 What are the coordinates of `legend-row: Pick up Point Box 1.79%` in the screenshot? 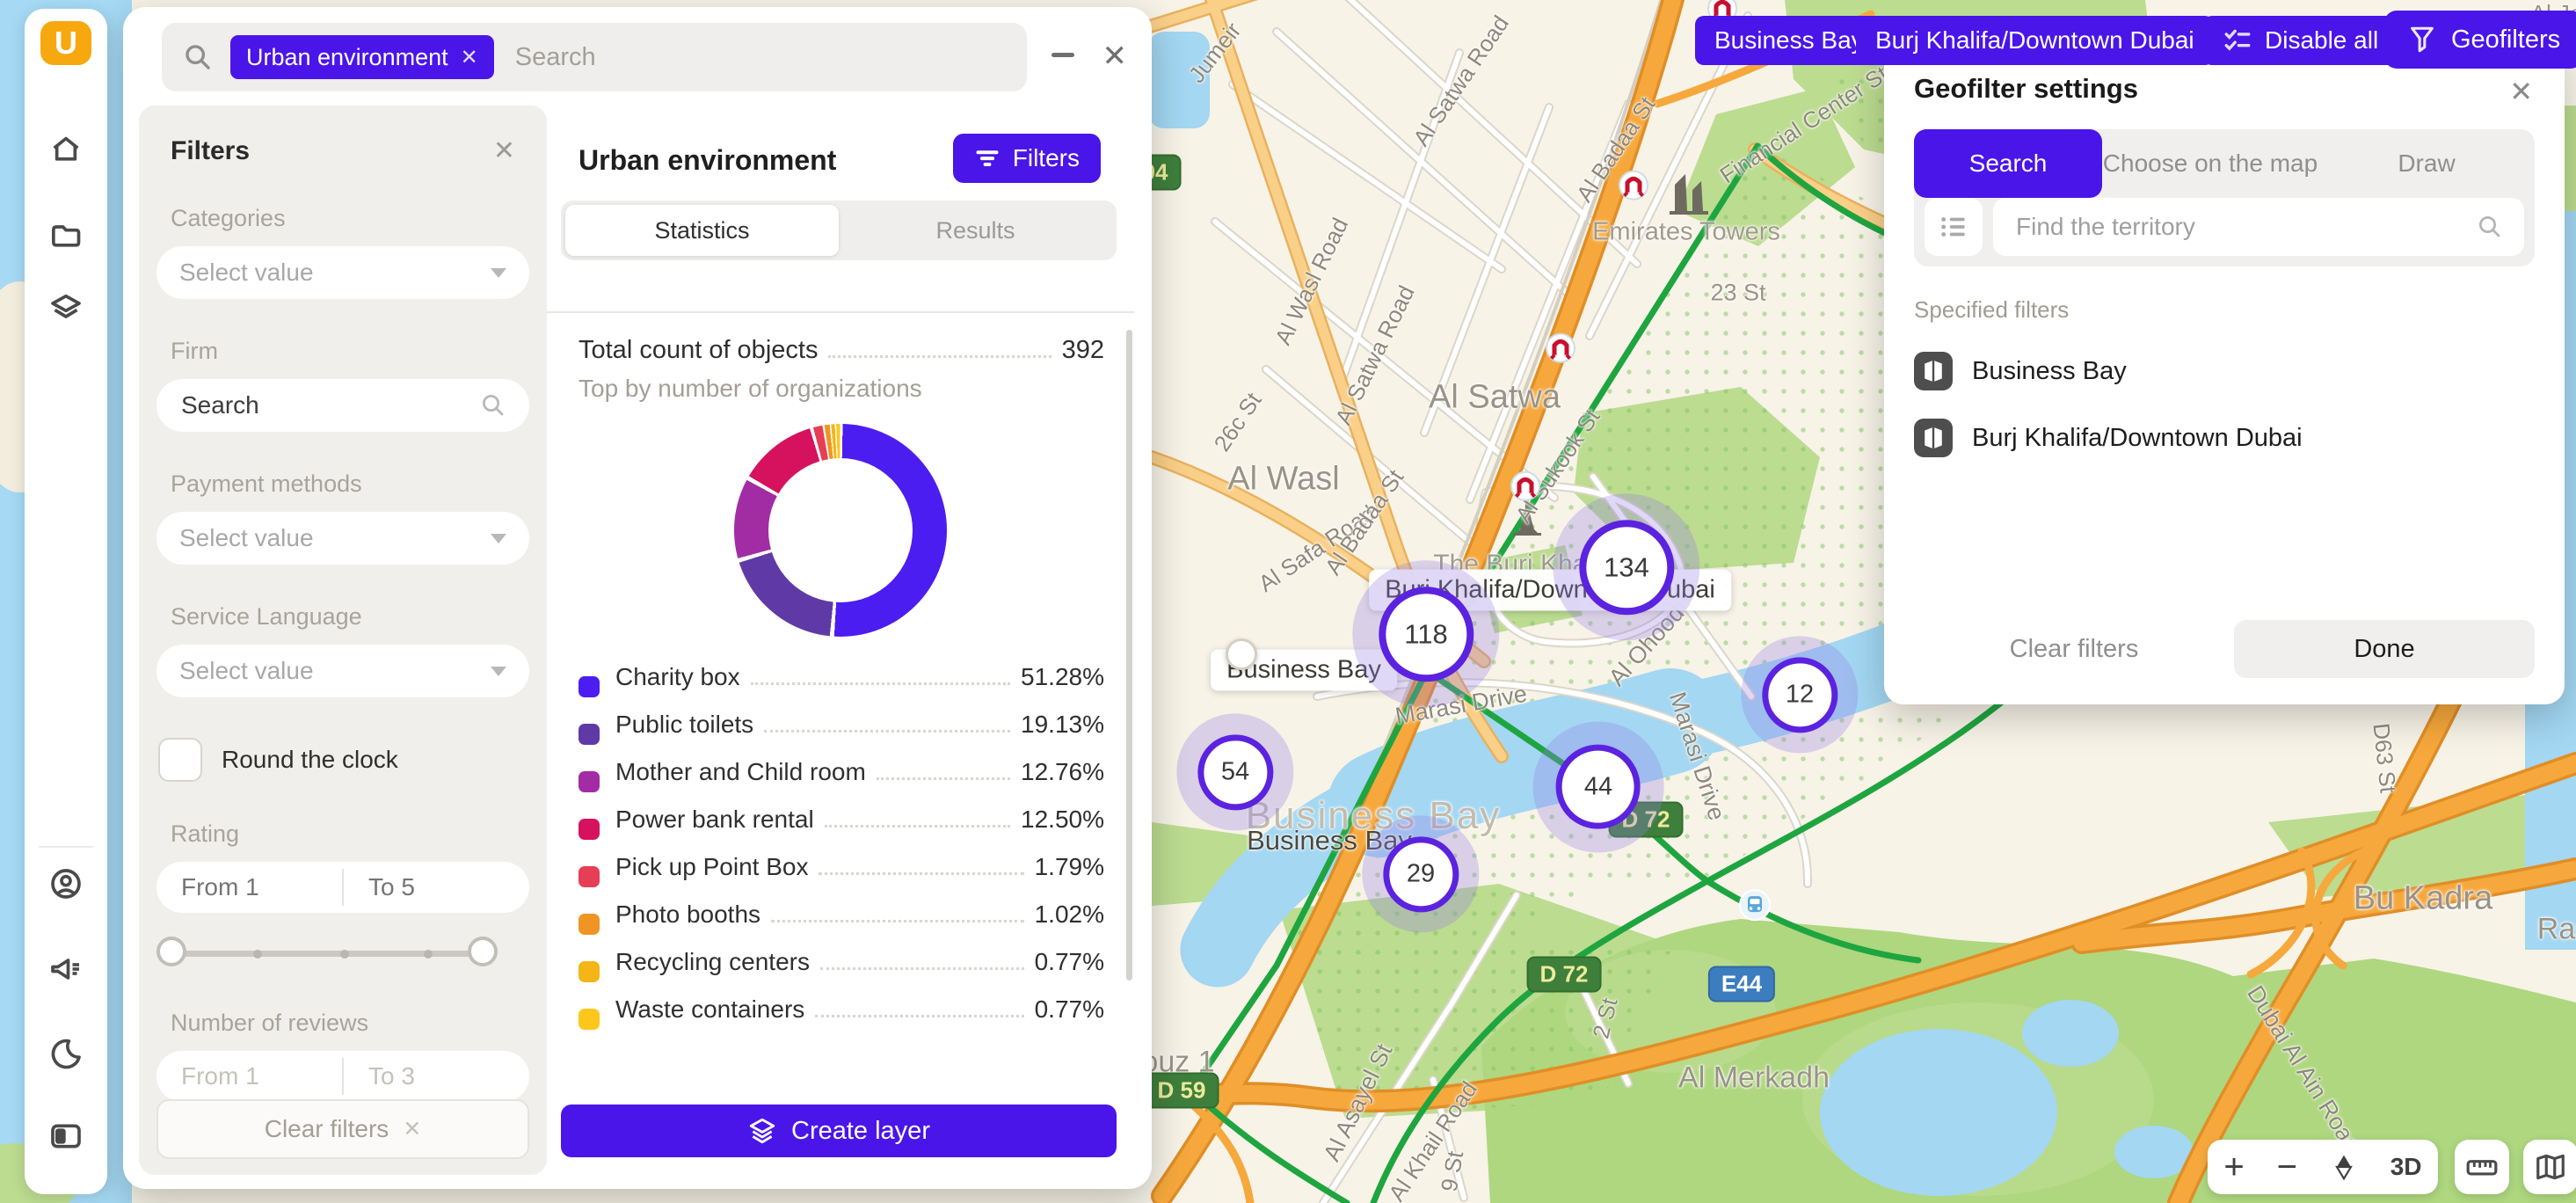 It's located at (841, 876).